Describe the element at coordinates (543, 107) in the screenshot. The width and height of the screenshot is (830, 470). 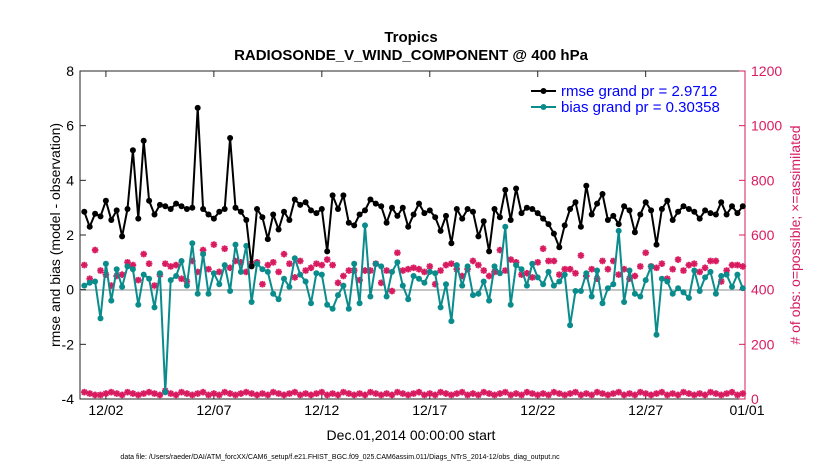
I see `legend-bias-marker` at that location.